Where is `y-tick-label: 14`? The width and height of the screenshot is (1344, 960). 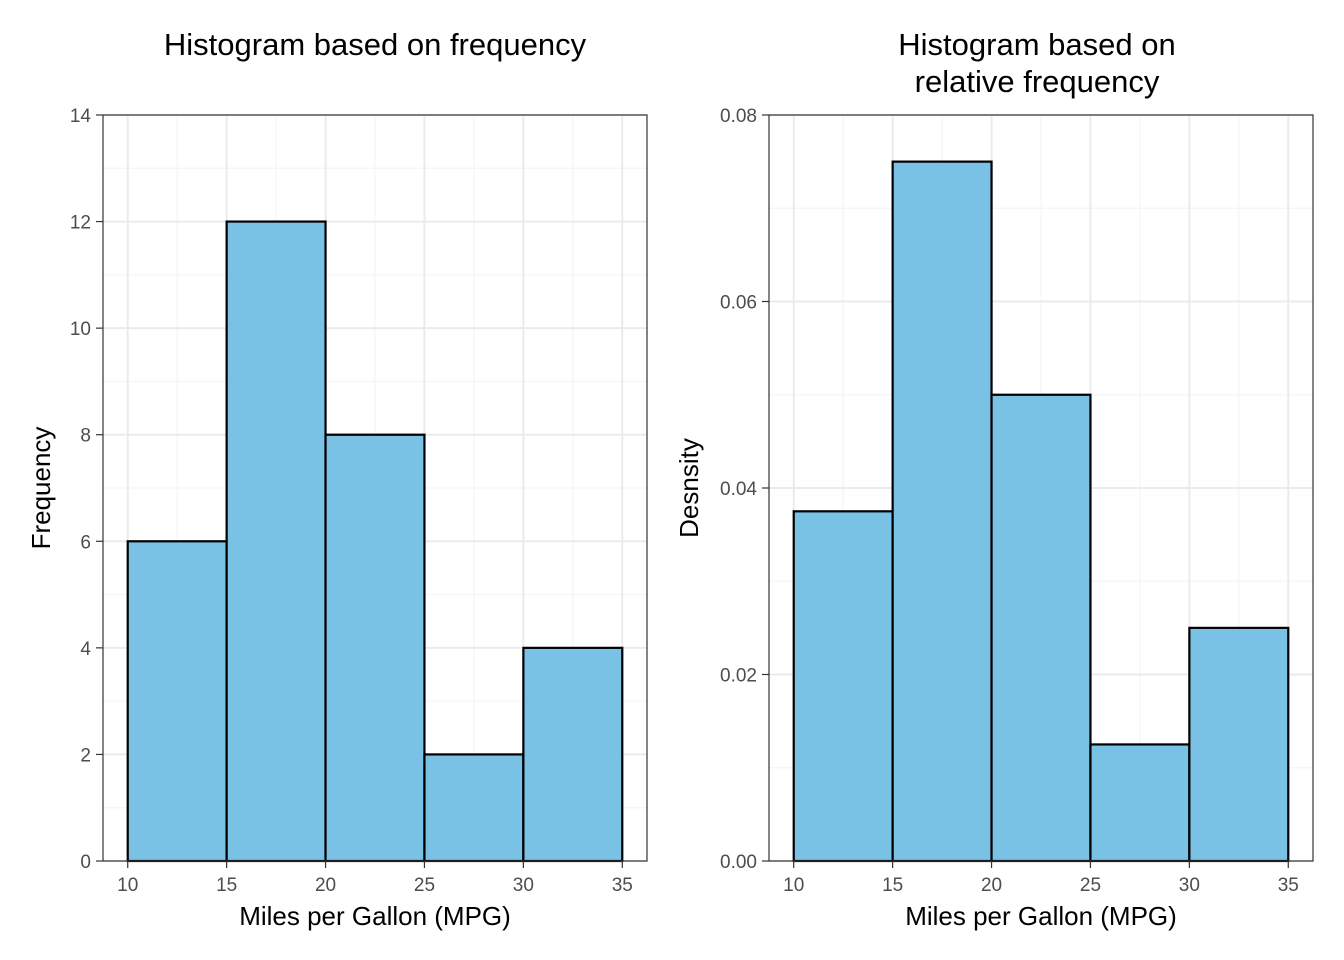 y-tick-label: 14 is located at coordinates (81, 116).